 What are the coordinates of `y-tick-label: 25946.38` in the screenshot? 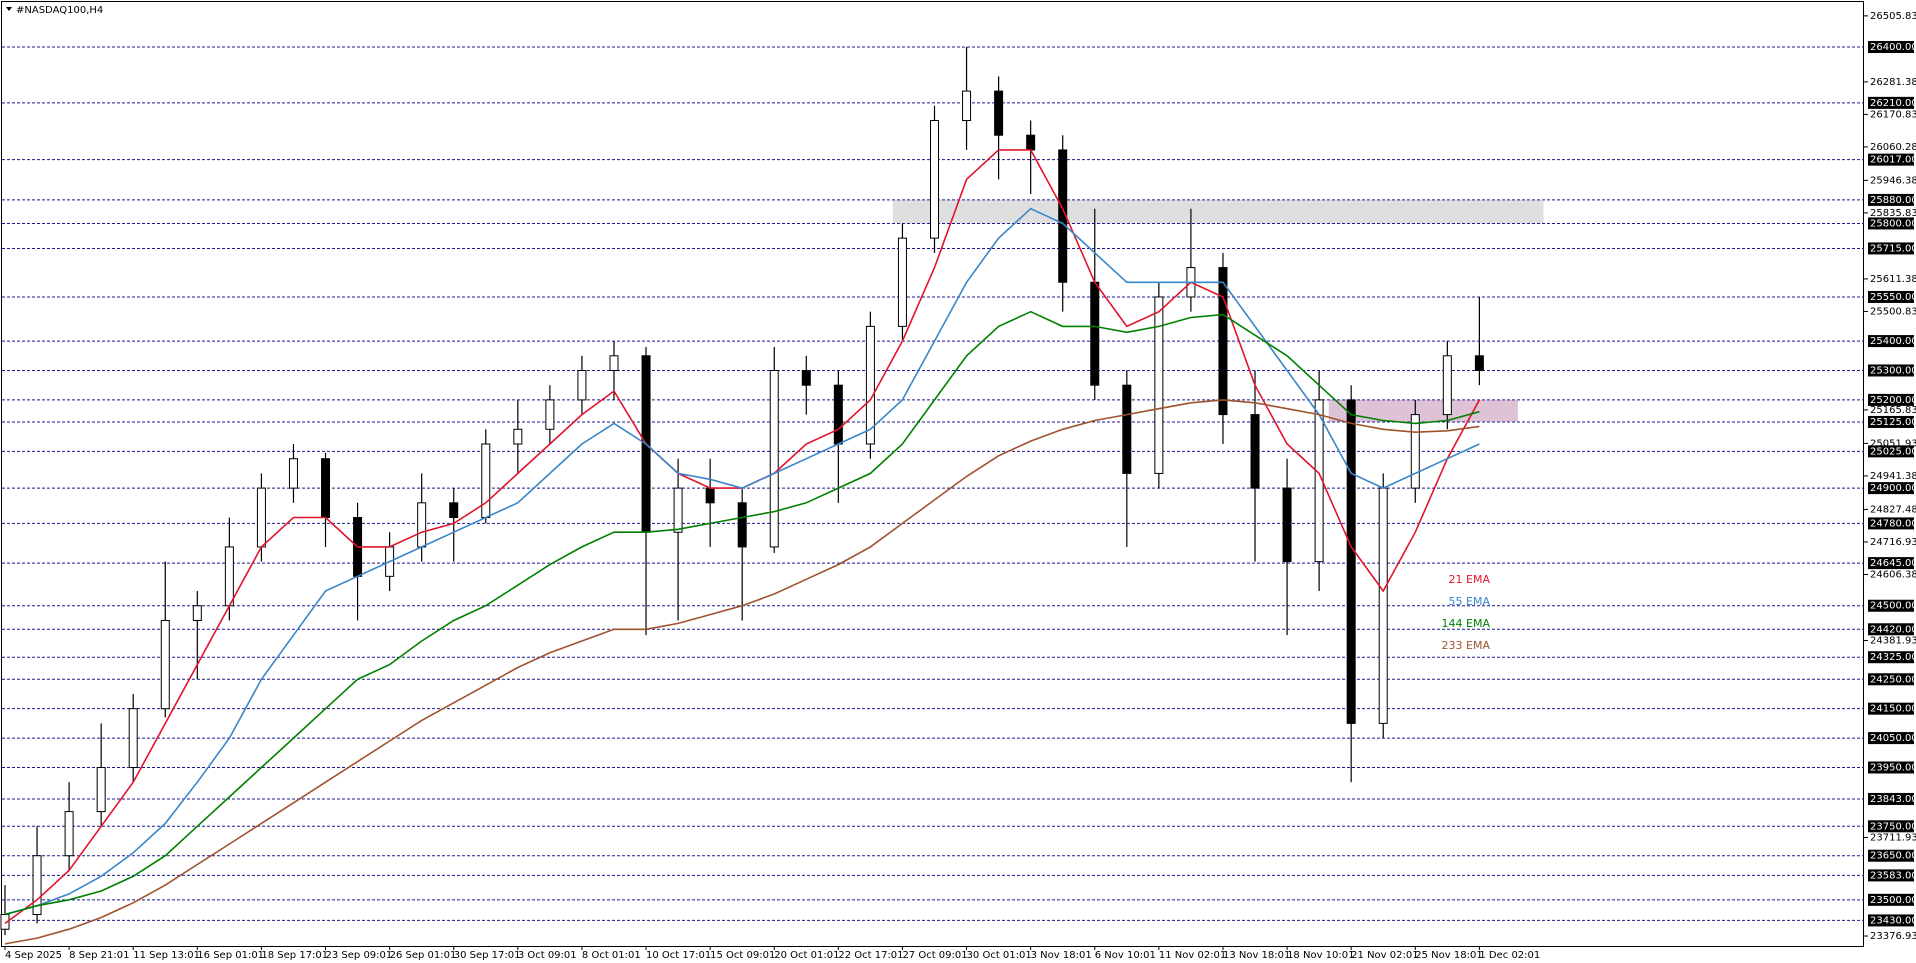 It's located at (1893, 180).